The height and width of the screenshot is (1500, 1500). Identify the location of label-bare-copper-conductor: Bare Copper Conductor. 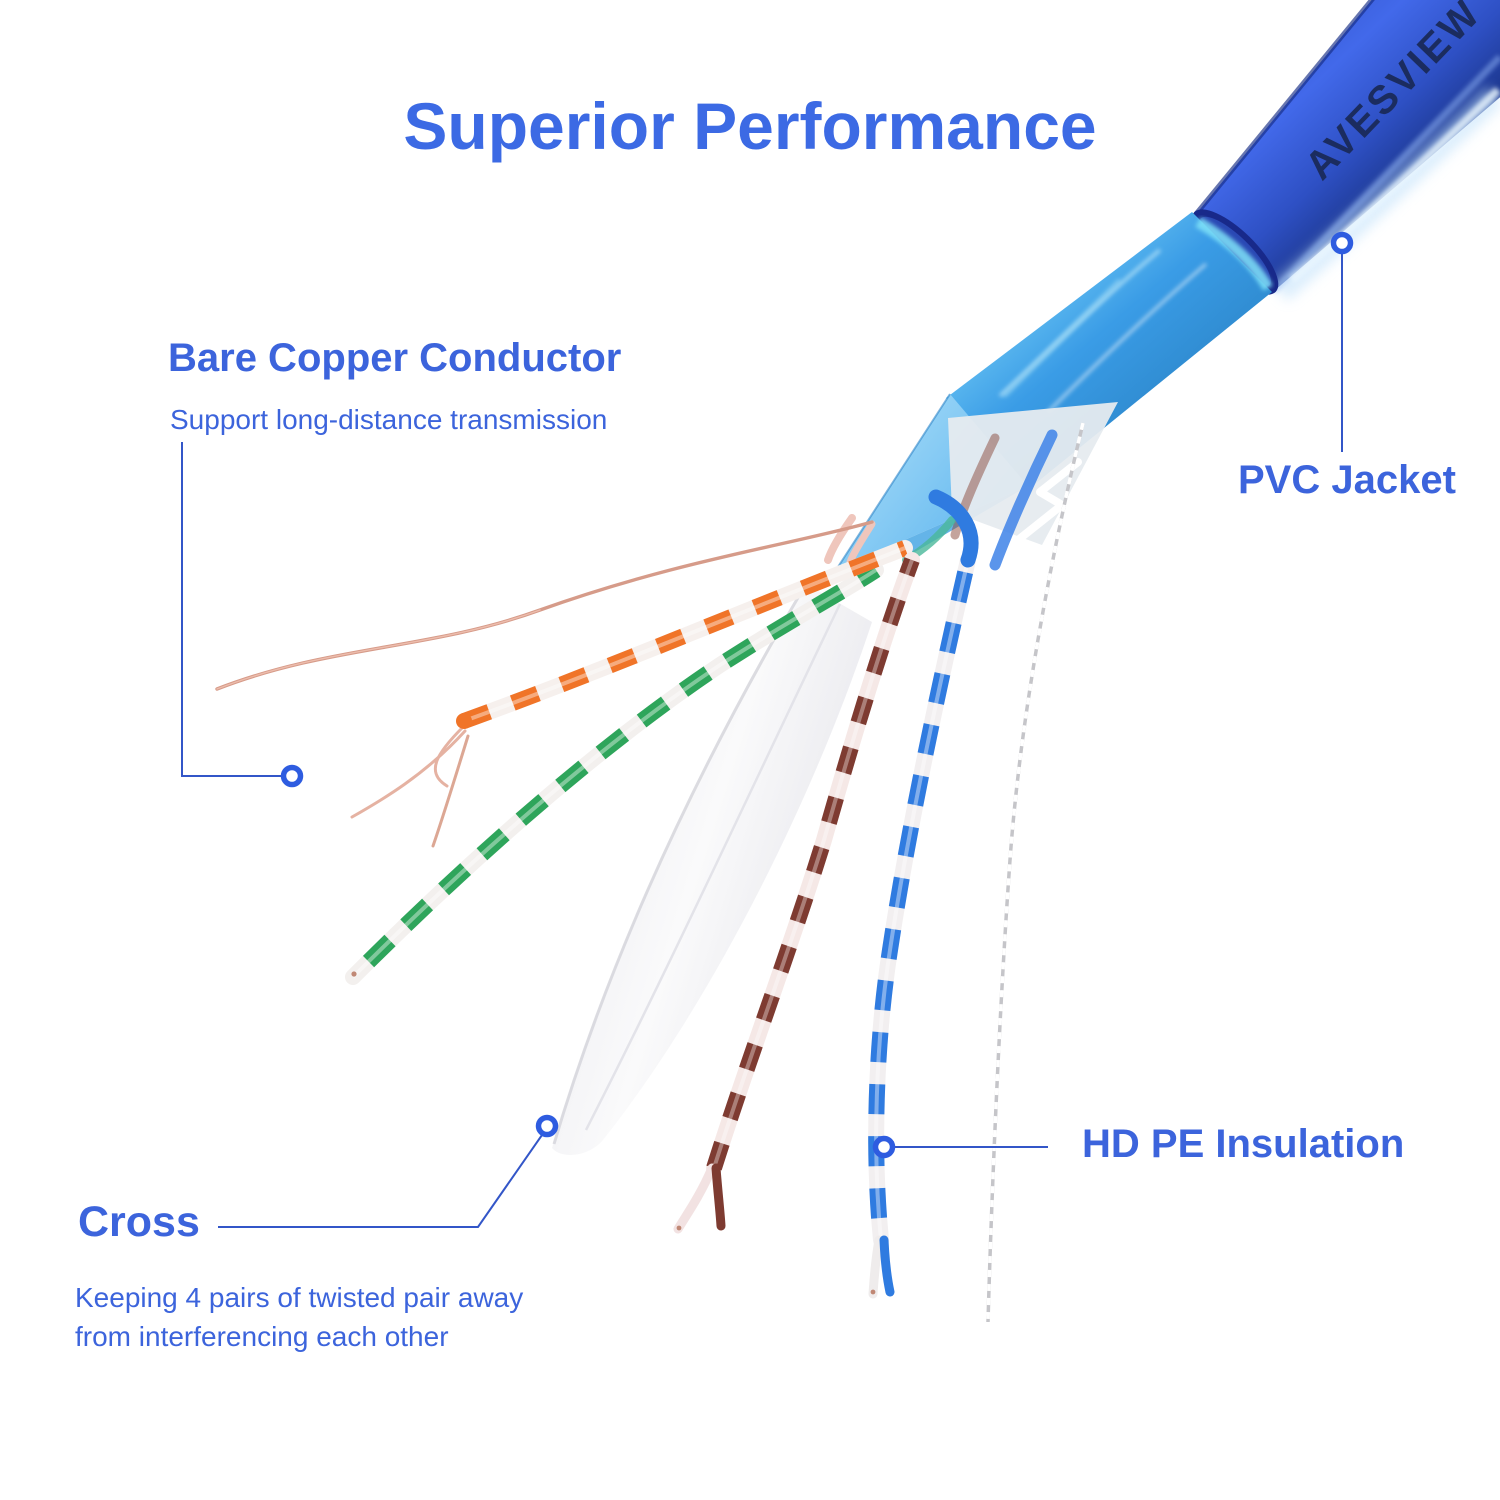
(395, 358).